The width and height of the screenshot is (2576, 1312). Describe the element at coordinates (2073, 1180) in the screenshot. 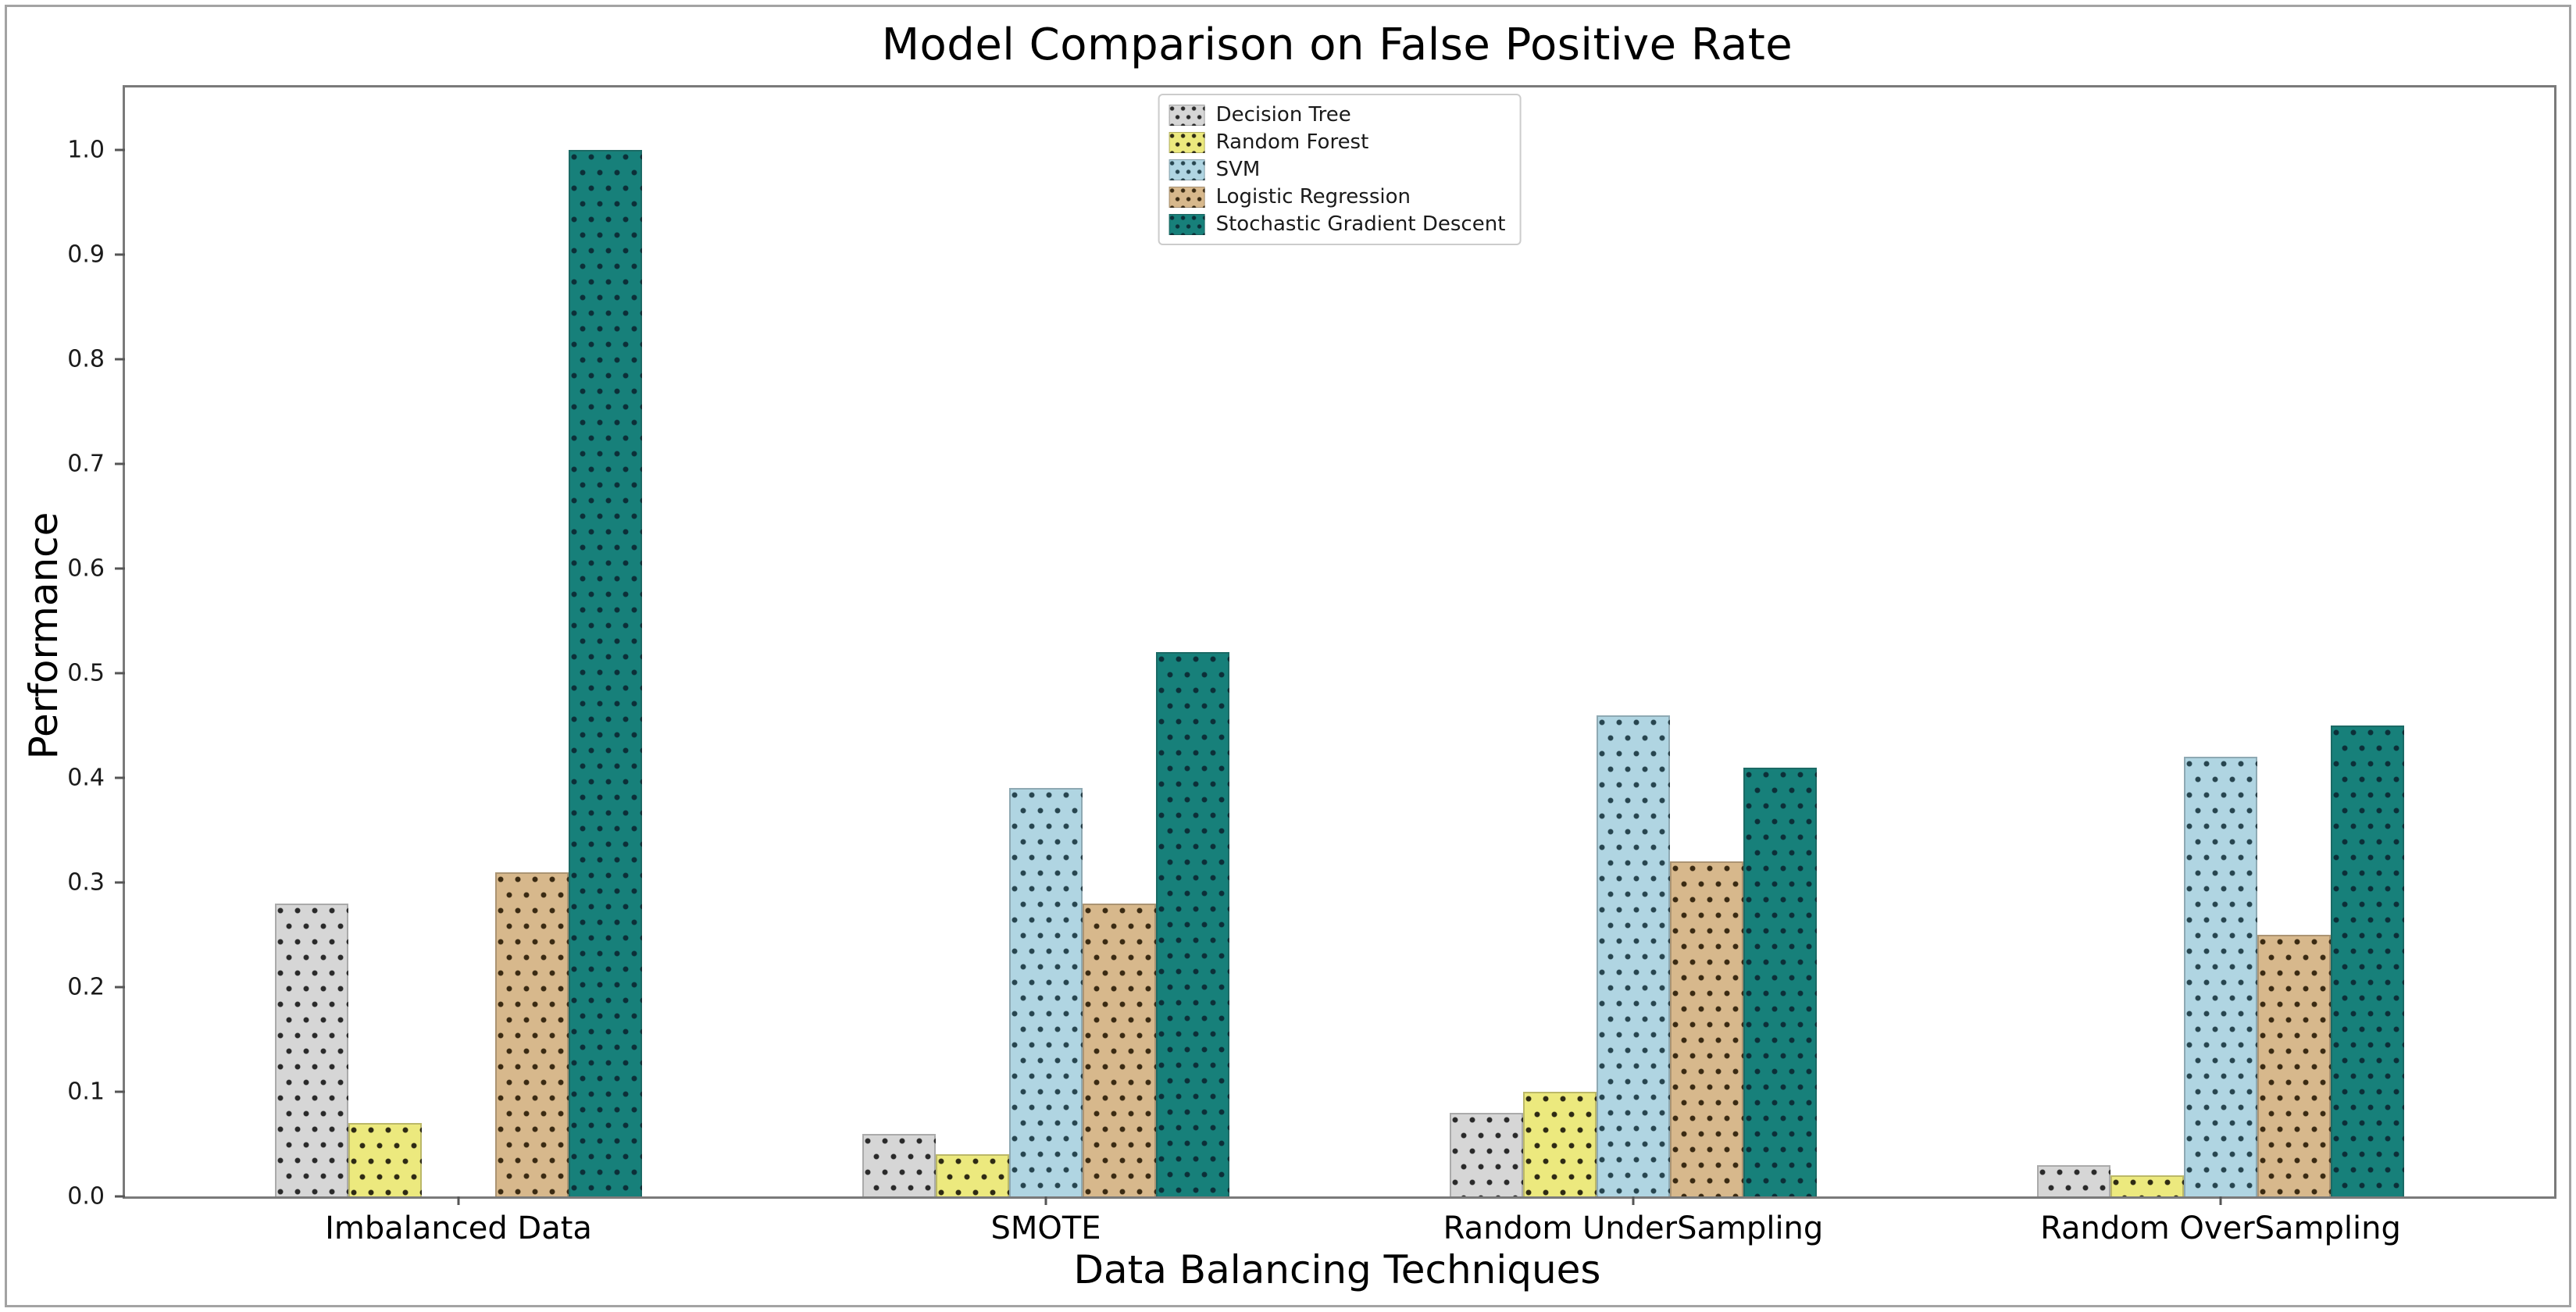

I see `bar-decision-tree-random-oversampling` at that location.